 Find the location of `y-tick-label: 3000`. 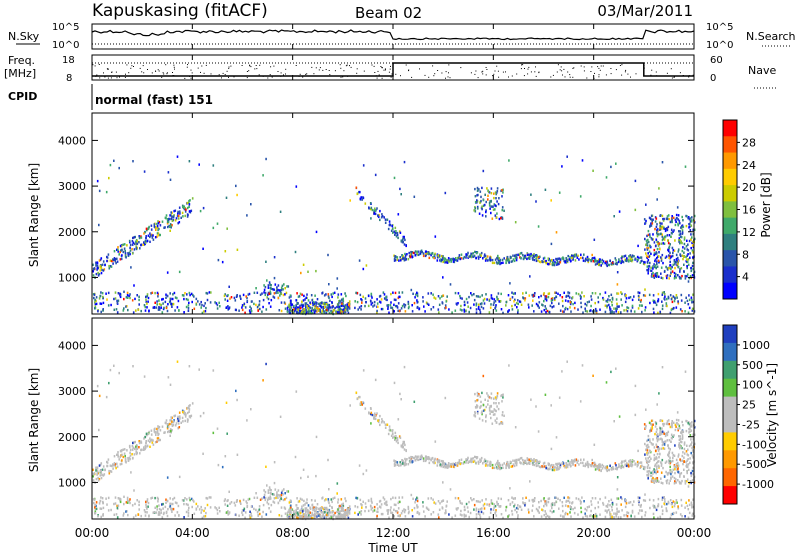

y-tick-label: 3000 is located at coordinates (72, 186).